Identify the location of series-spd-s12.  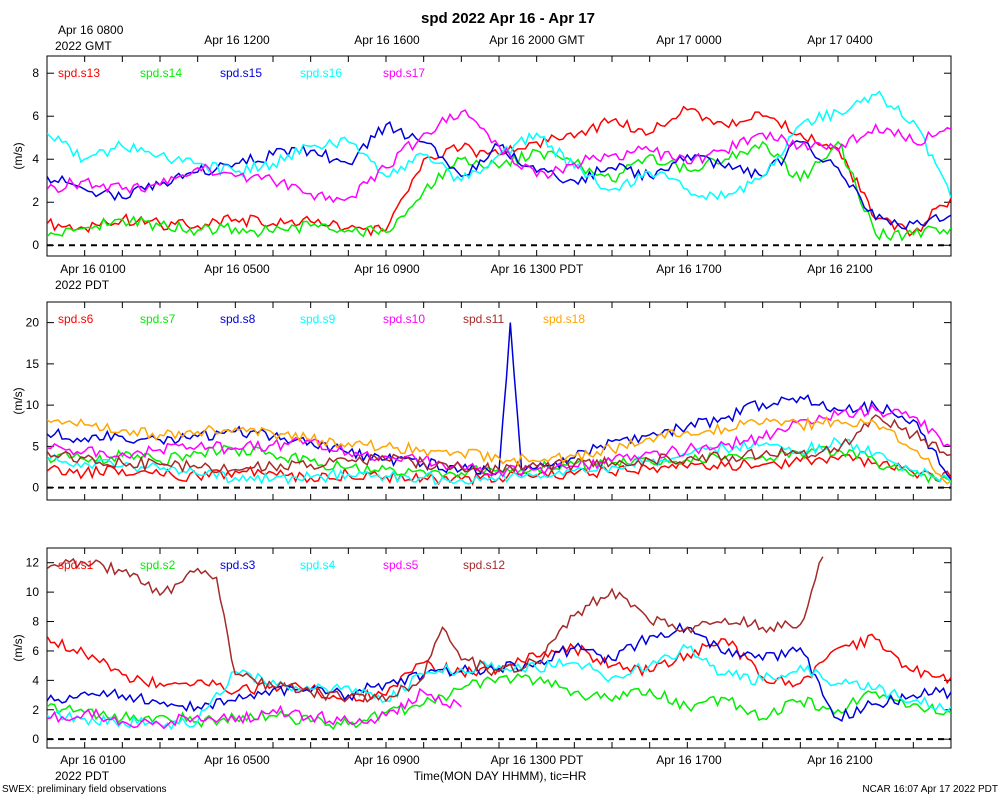
(435, 629).